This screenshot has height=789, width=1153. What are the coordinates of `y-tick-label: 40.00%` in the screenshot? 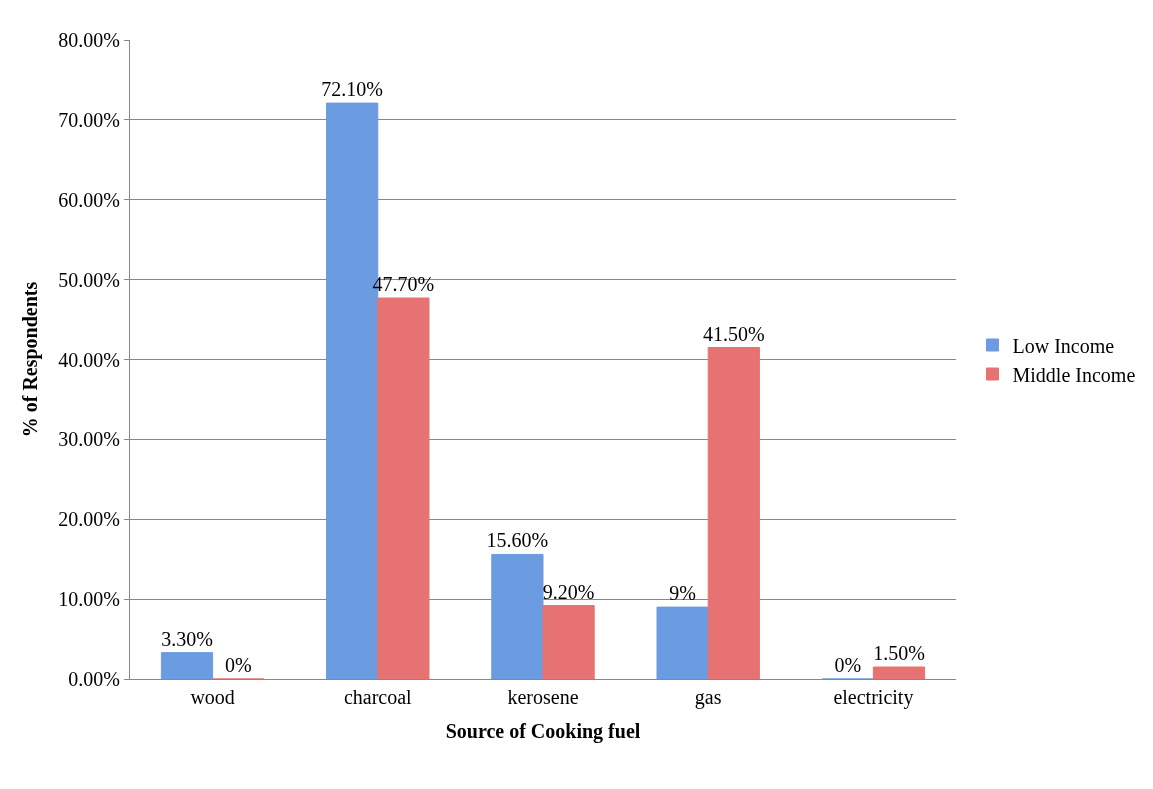 It's located at (89, 359).